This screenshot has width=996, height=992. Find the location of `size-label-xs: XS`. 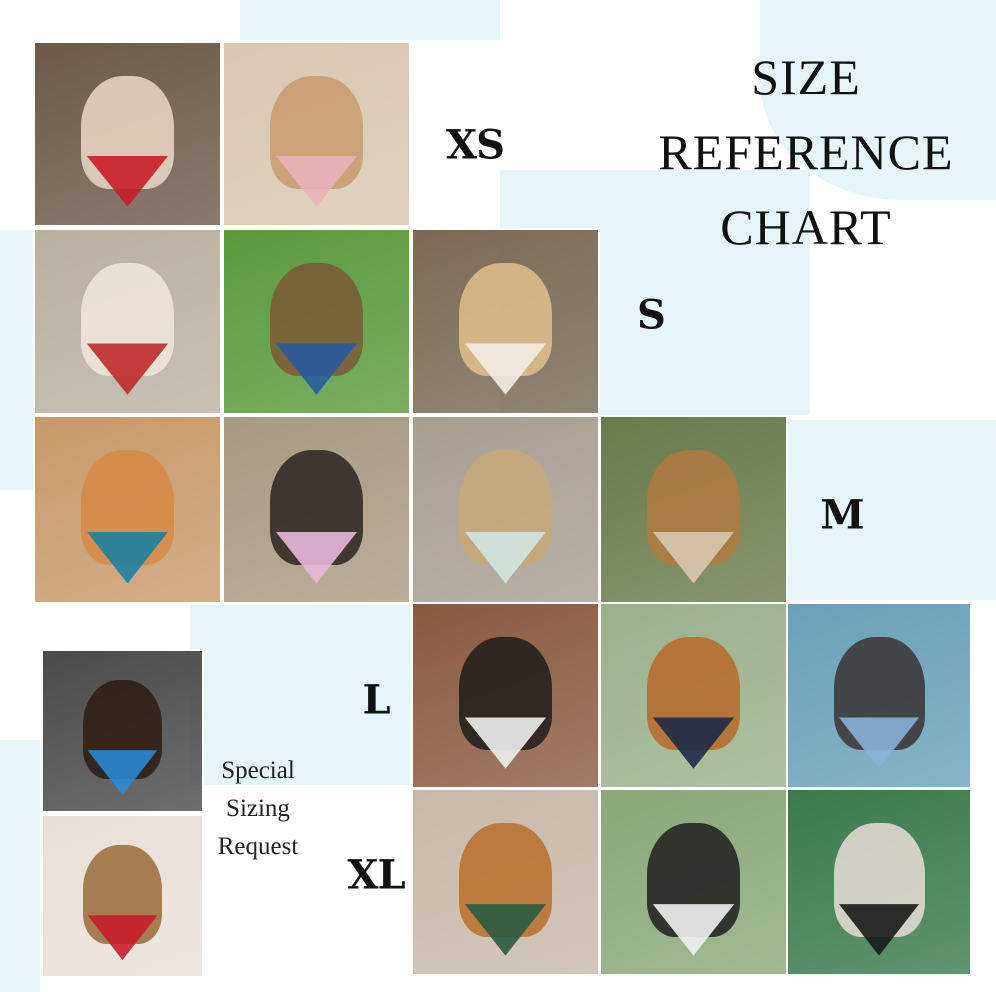

size-label-xs: XS is located at coordinates (475, 145).